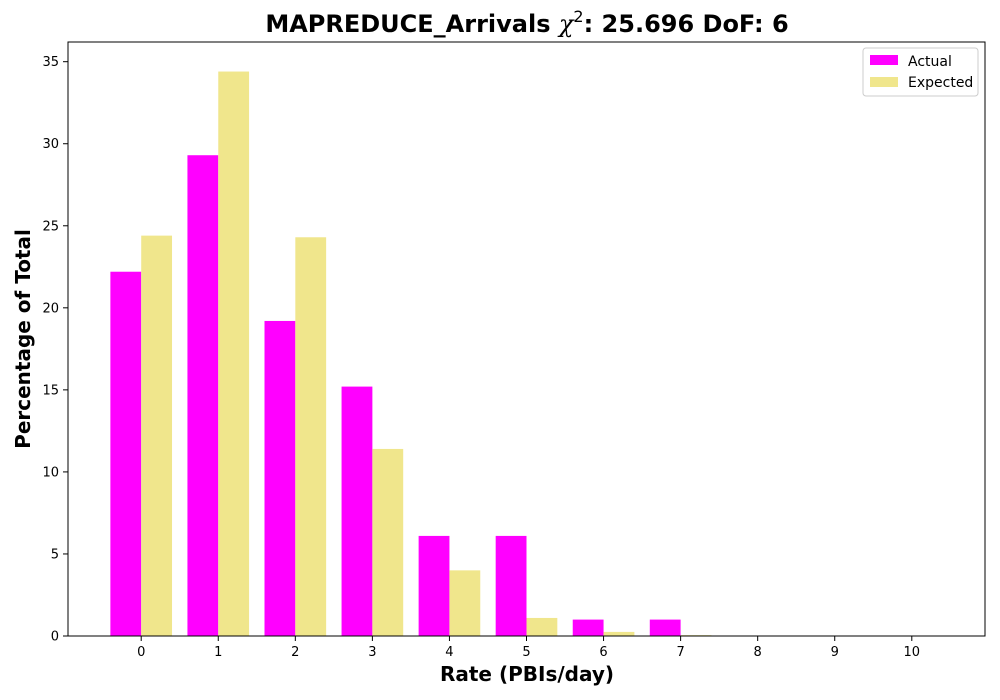 This screenshot has height=700, width=1000. What do you see at coordinates (55, 637) in the screenshot?
I see `y-tick-label: 0` at bounding box center [55, 637].